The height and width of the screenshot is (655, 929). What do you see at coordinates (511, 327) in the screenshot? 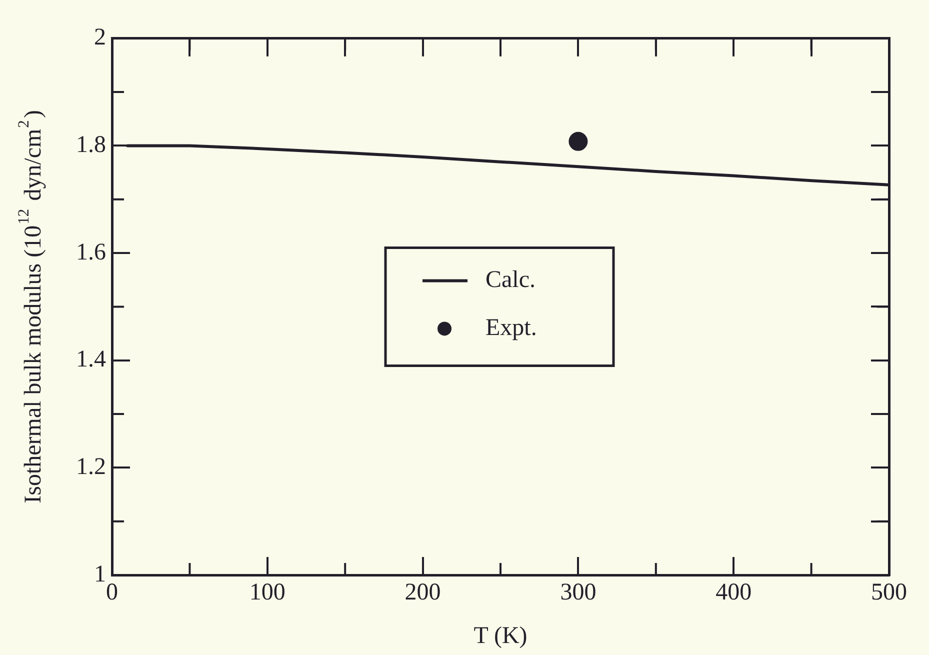
I see `legend-label: Expt.` at bounding box center [511, 327].